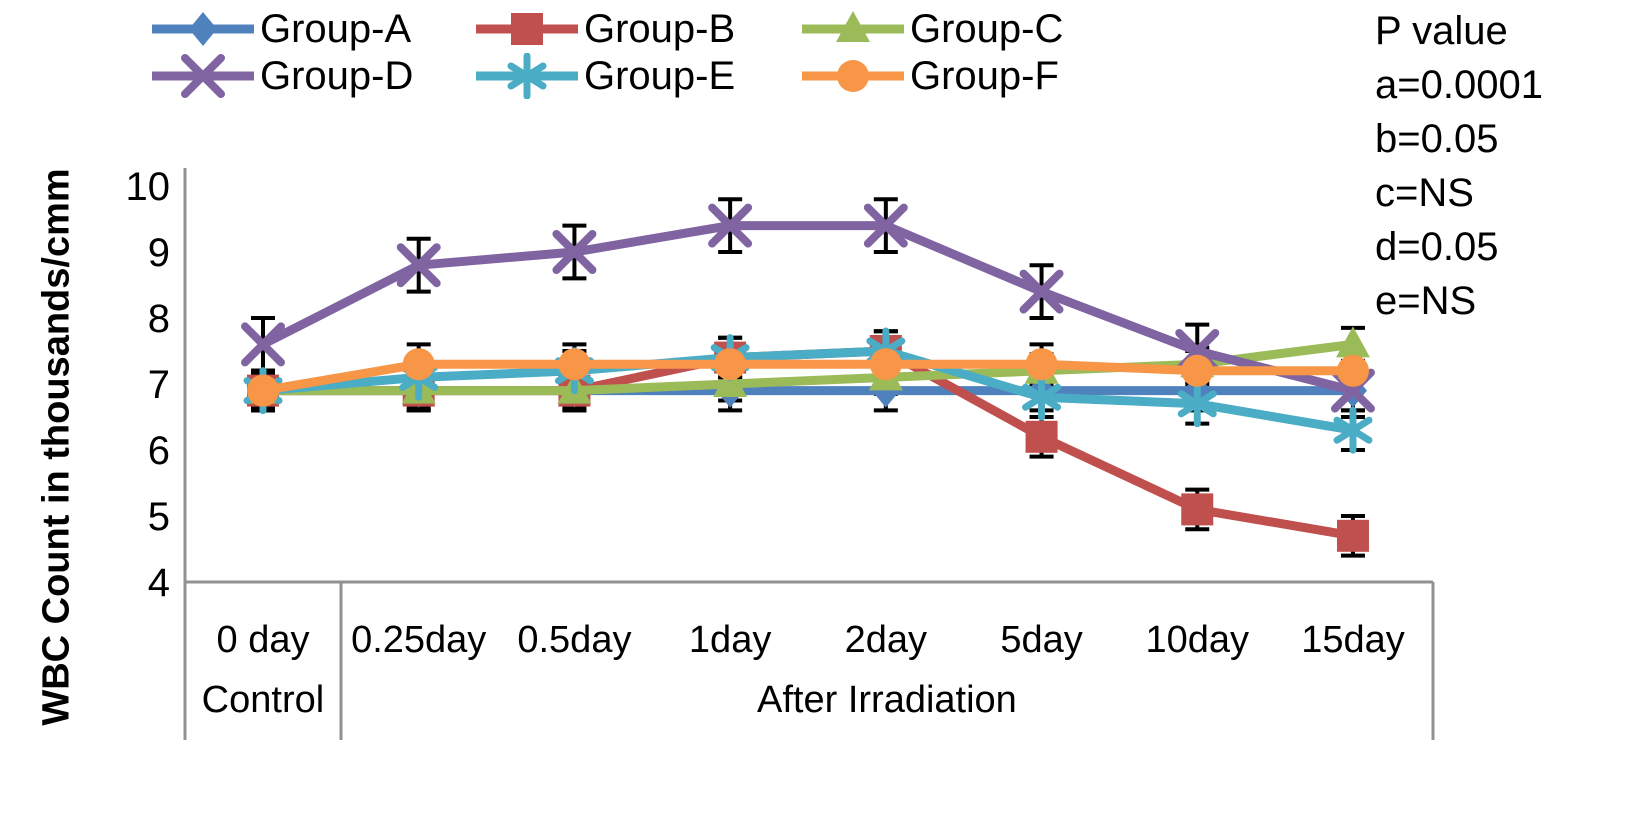 This screenshot has width=1635, height=829. Describe the element at coordinates (336, 28) in the screenshot. I see `legend-label: Group-A` at that location.